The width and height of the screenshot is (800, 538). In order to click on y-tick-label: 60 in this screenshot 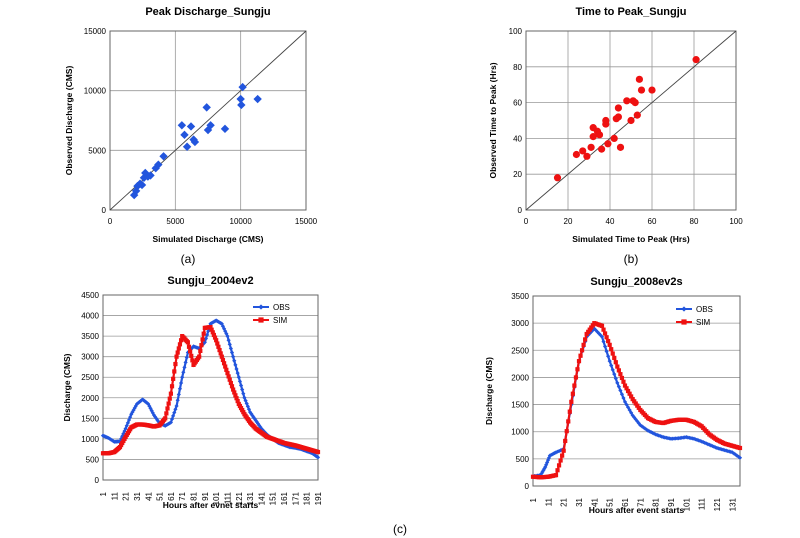, I will do `click(517, 103)`.